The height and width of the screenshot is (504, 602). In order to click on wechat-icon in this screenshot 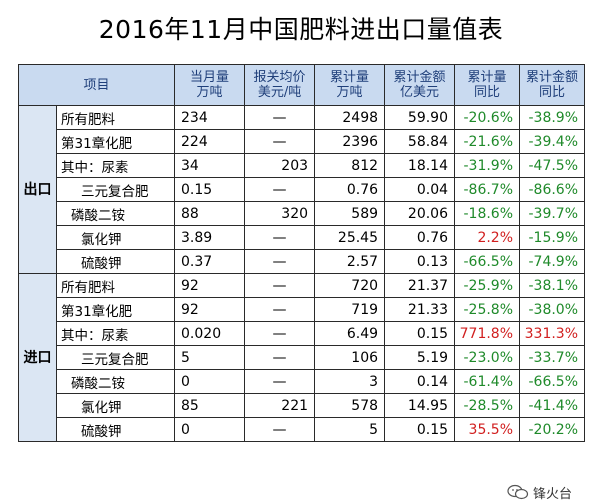, I will do `click(518, 492)`.